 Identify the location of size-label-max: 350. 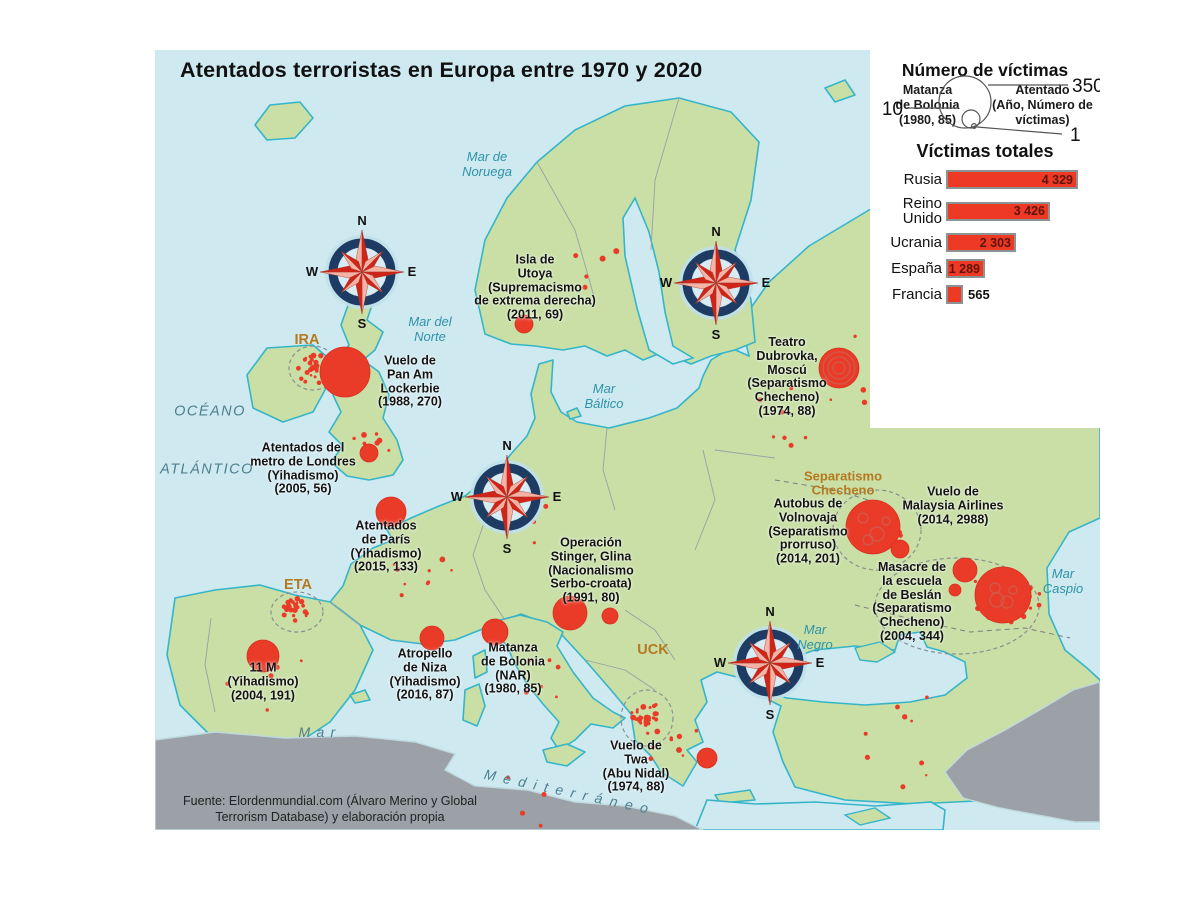
(1086, 86).